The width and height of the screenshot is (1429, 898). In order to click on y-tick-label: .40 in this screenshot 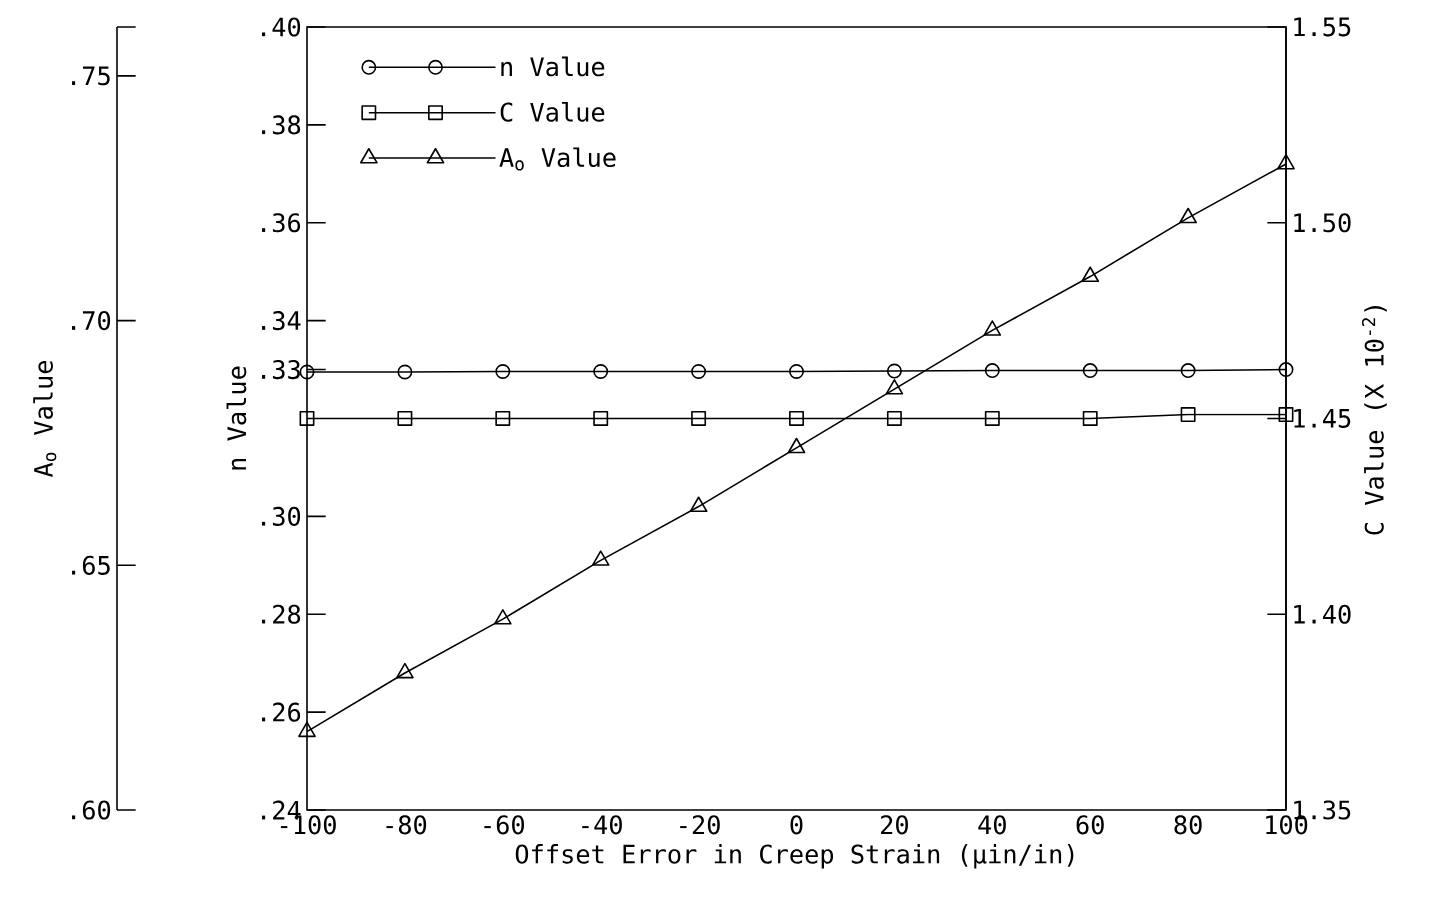, I will do `click(281, 27)`.